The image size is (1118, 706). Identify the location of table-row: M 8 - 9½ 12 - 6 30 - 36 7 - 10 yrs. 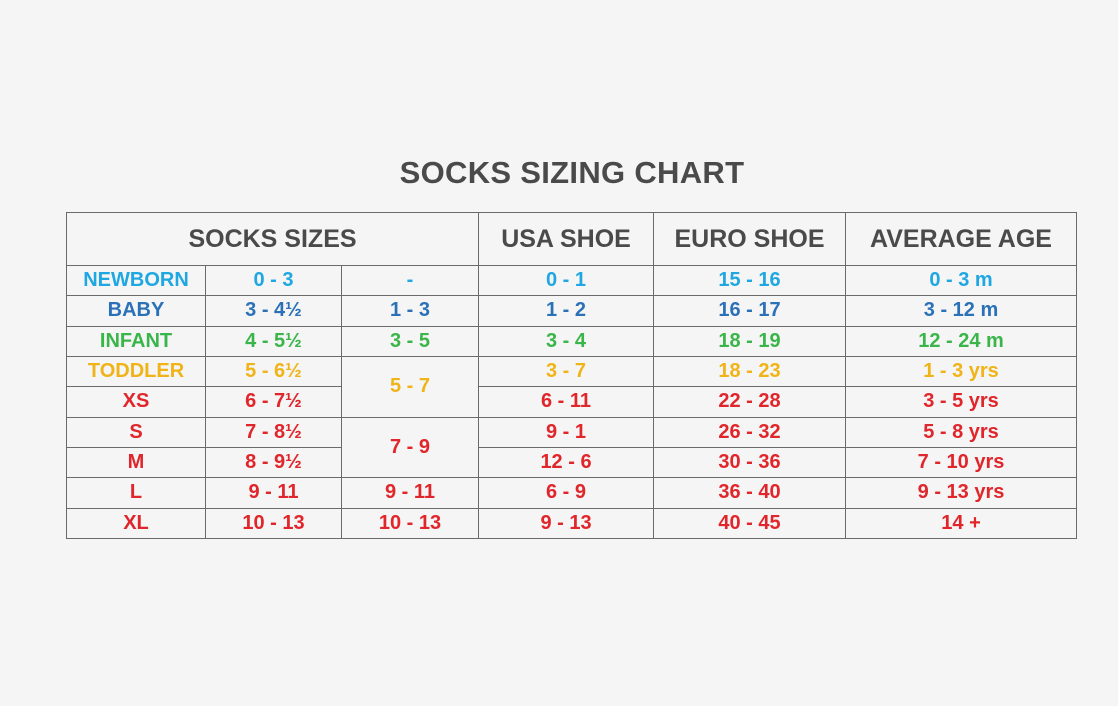
(572, 462).